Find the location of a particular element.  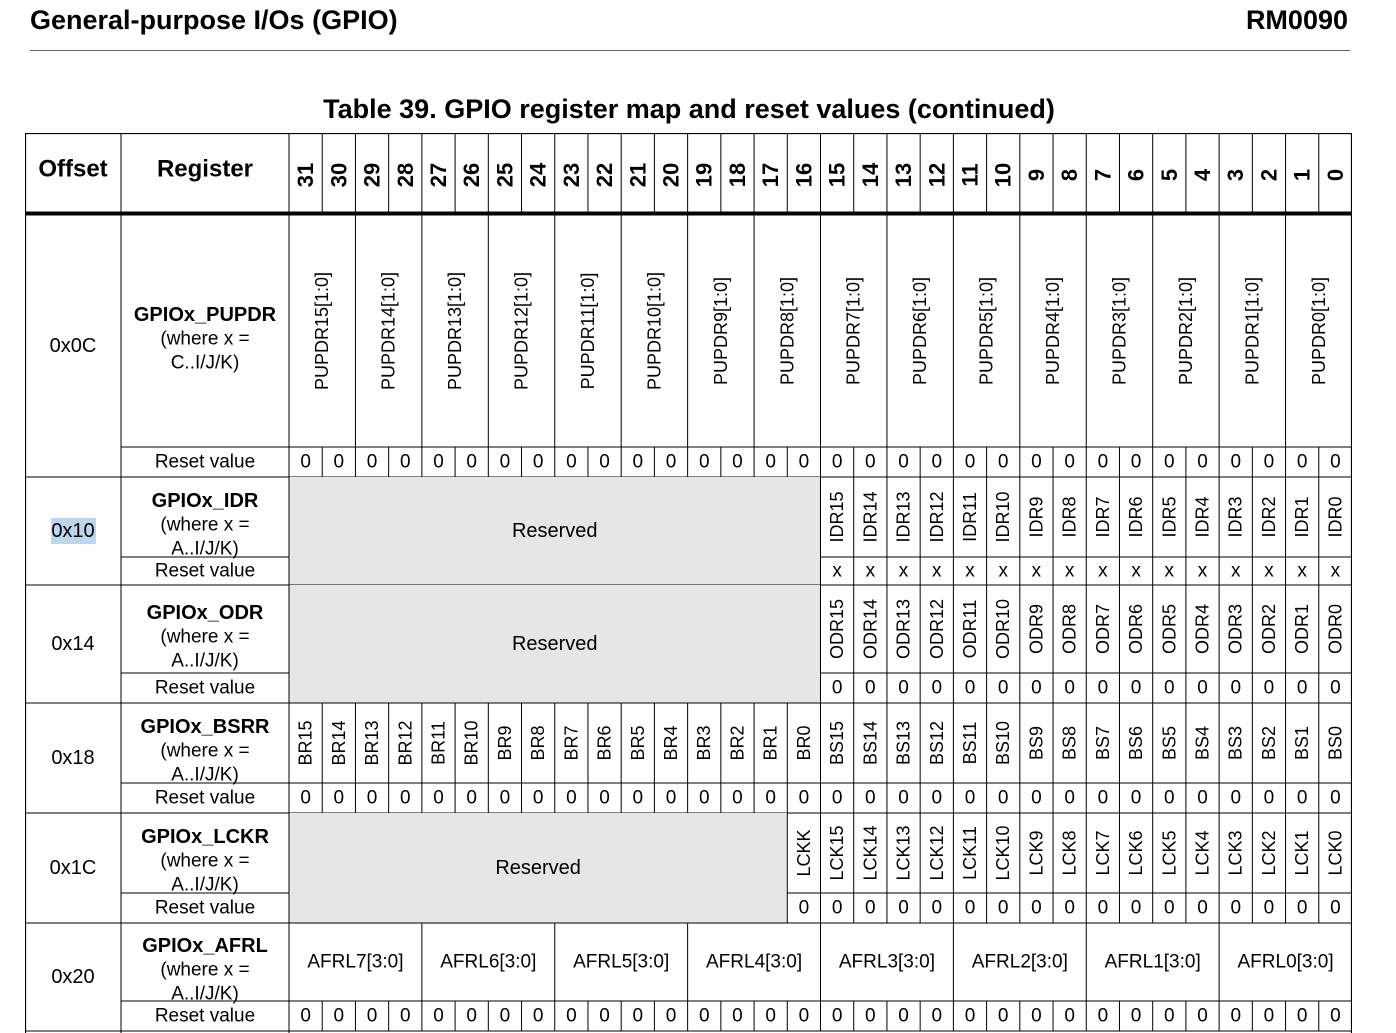

bit-number: 18 is located at coordinates (737, 175).